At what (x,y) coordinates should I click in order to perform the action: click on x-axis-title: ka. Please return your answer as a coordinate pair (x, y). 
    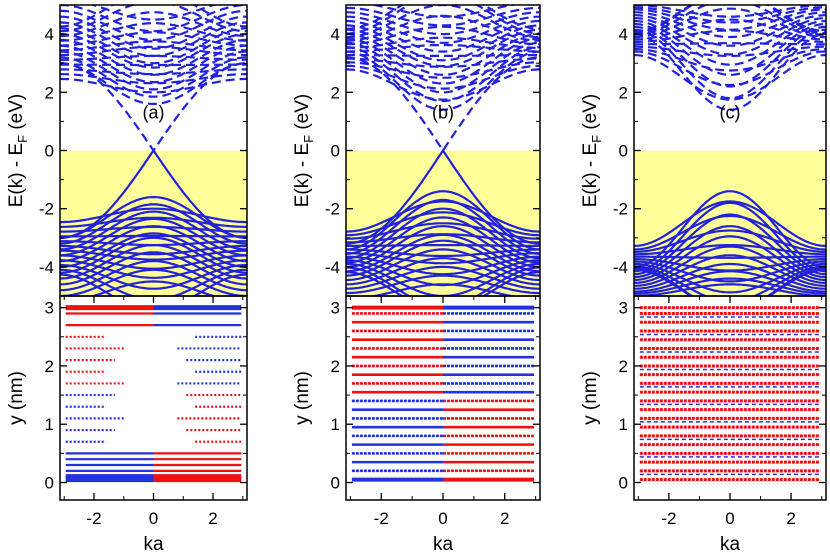
    Looking at the image, I should click on (443, 544).